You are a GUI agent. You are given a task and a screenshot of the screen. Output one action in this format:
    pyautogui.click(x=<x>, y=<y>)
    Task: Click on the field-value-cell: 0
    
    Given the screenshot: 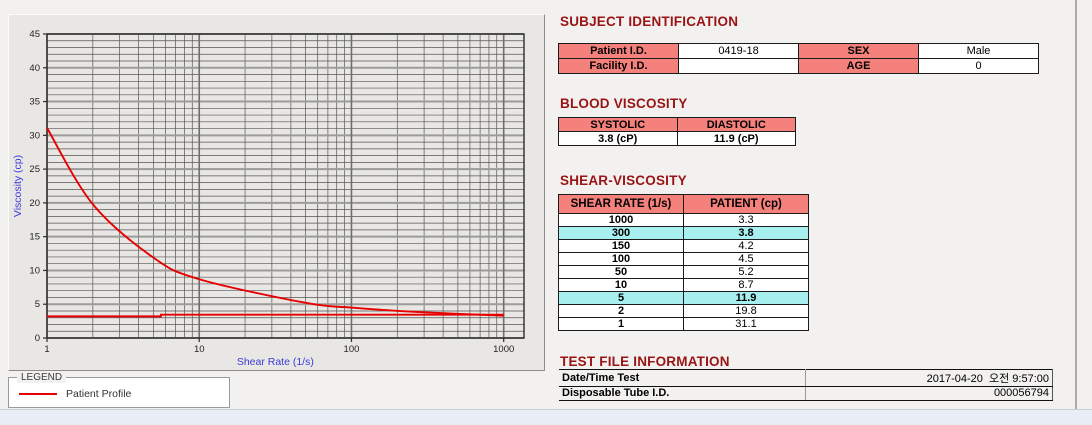 What is the action you would take?
    pyautogui.click(x=978, y=66)
    